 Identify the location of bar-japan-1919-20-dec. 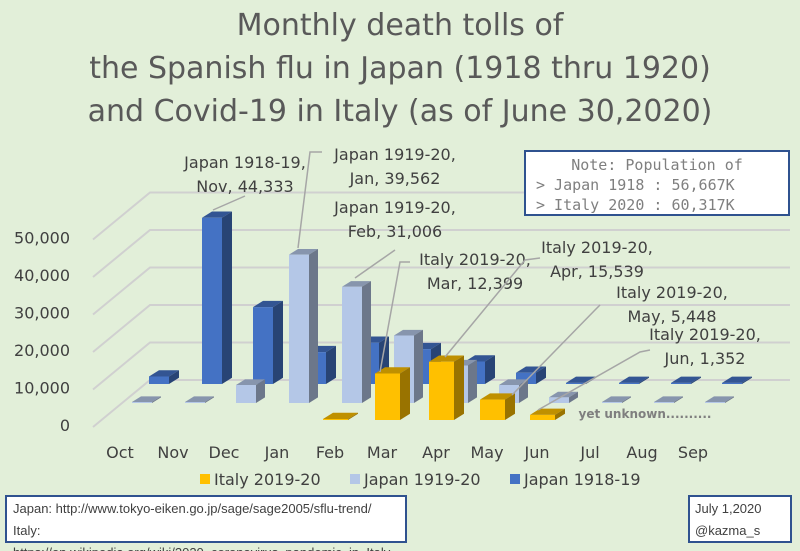
(246, 394).